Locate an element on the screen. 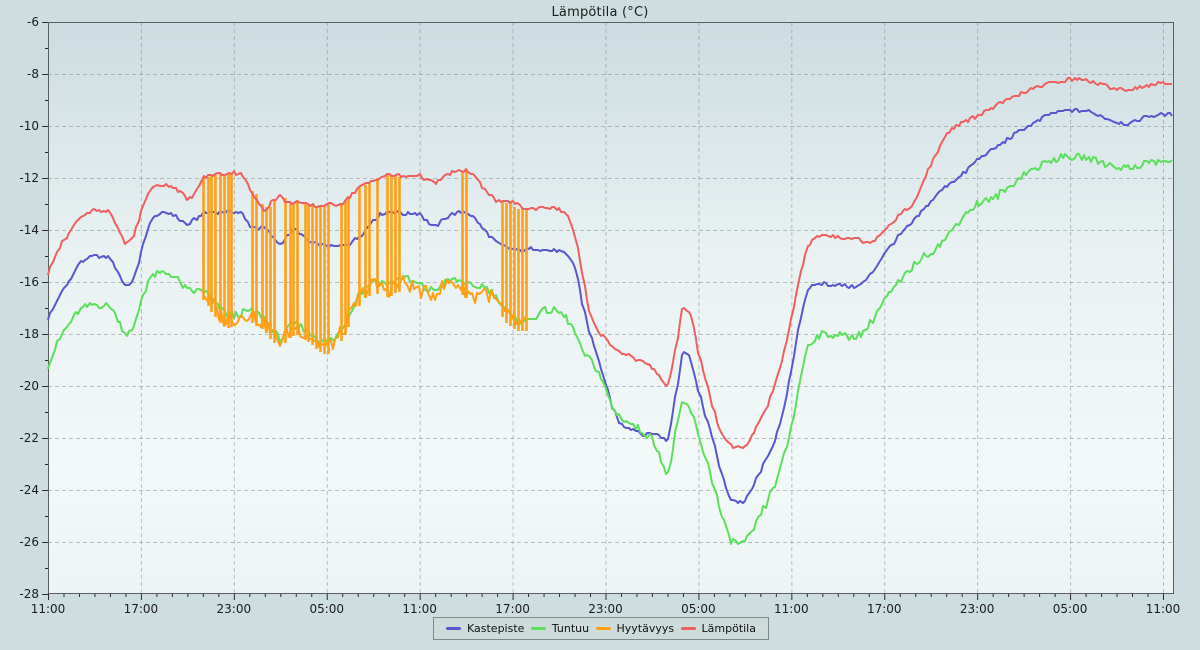 The width and height of the screenshot is (1200, 650). legend-label: Lämpötila is located at coordinates (728, 628).